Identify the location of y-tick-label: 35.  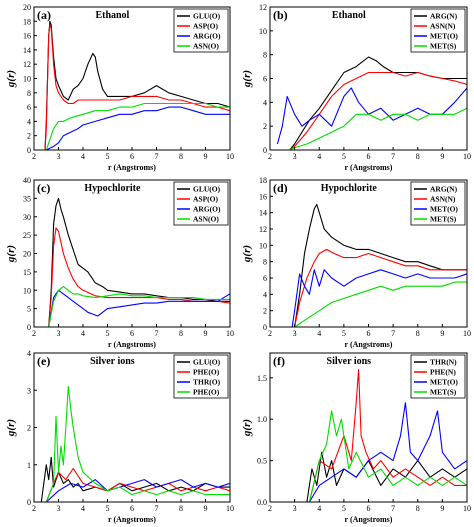
(27, 198).